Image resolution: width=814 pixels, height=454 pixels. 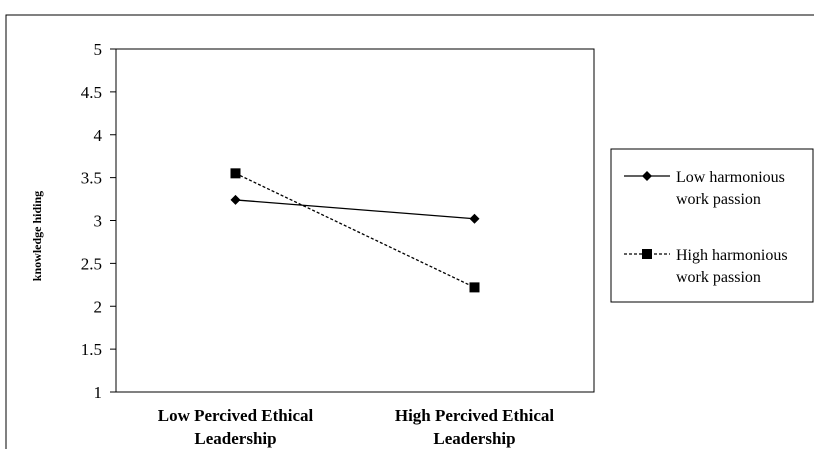 What do you see at coordinates (91, 349) in the screenshot?
I see `y-tick-label: 1.5` at bounding box center [91, 349].